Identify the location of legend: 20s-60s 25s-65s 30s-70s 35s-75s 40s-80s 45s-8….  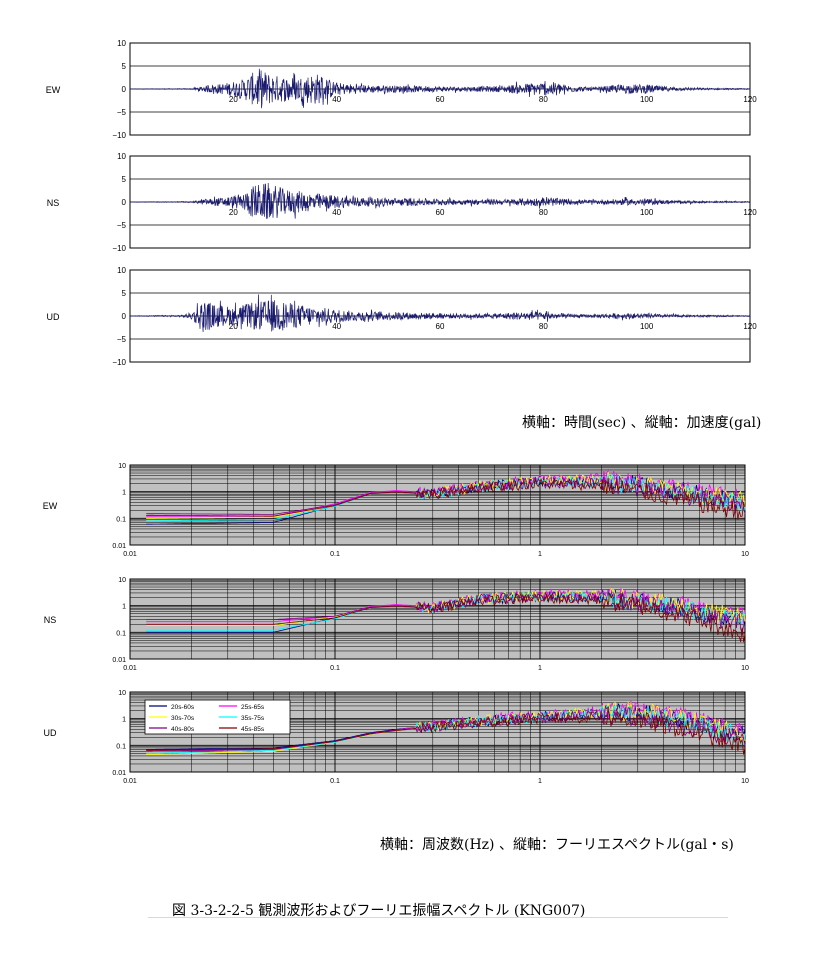
(217, 717).